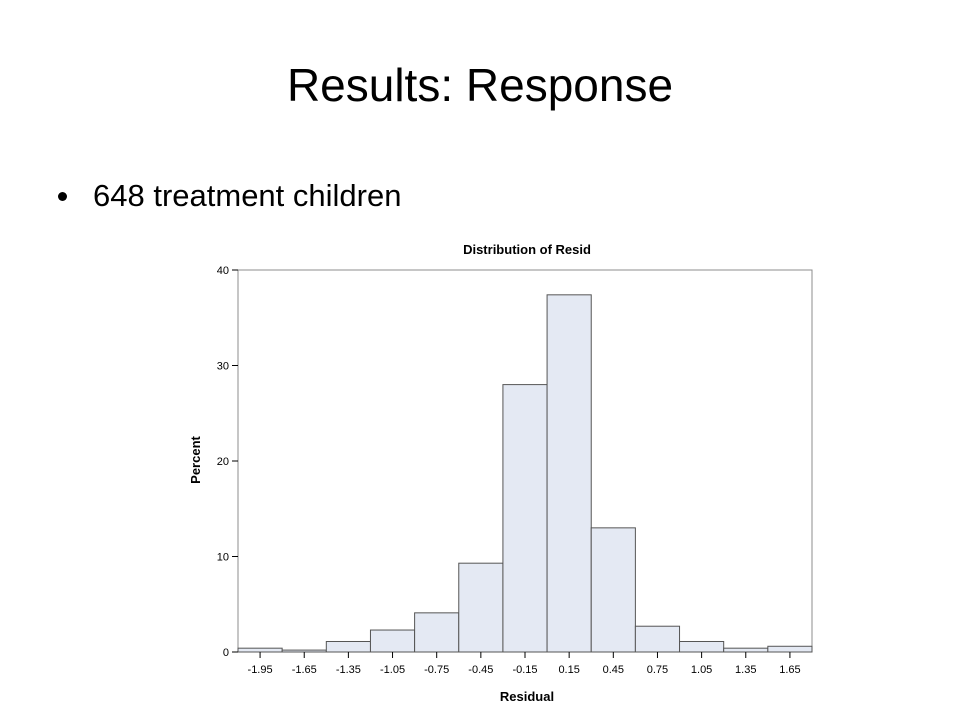 This screenshot has height=720, width=960. I want to click on x-tick-label: 1.35, so click(745, 670).